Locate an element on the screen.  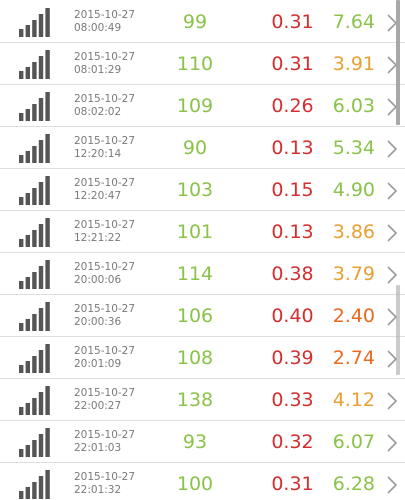
value-1: 90 is located at coordinates (195, 148).